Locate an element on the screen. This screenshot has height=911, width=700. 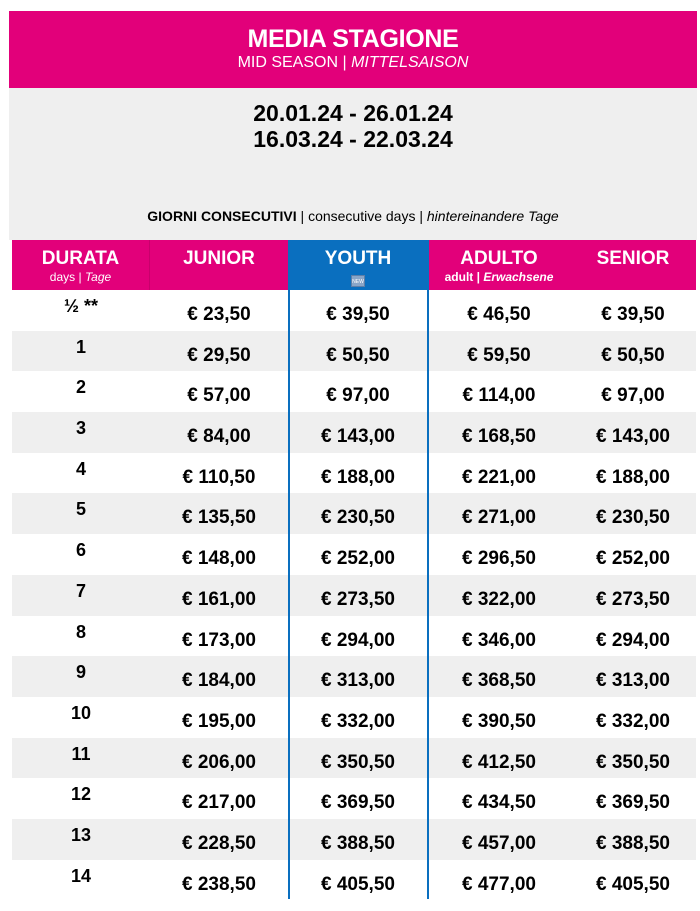
cell-senior: € 252,00 is located at coordinates (633, 559).